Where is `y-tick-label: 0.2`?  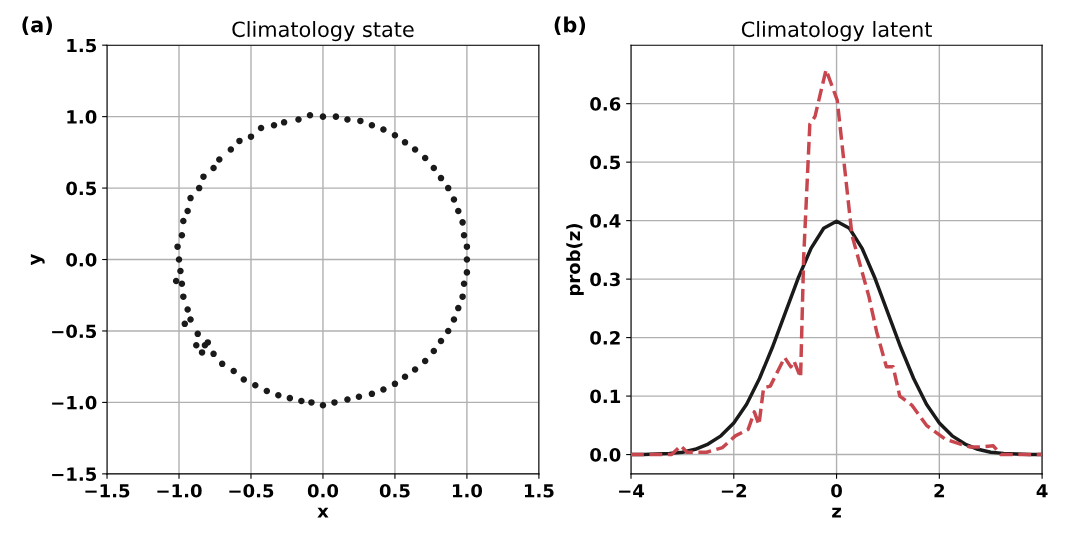
y-tick-label: 0.2 is located at coordinates (605, 338).